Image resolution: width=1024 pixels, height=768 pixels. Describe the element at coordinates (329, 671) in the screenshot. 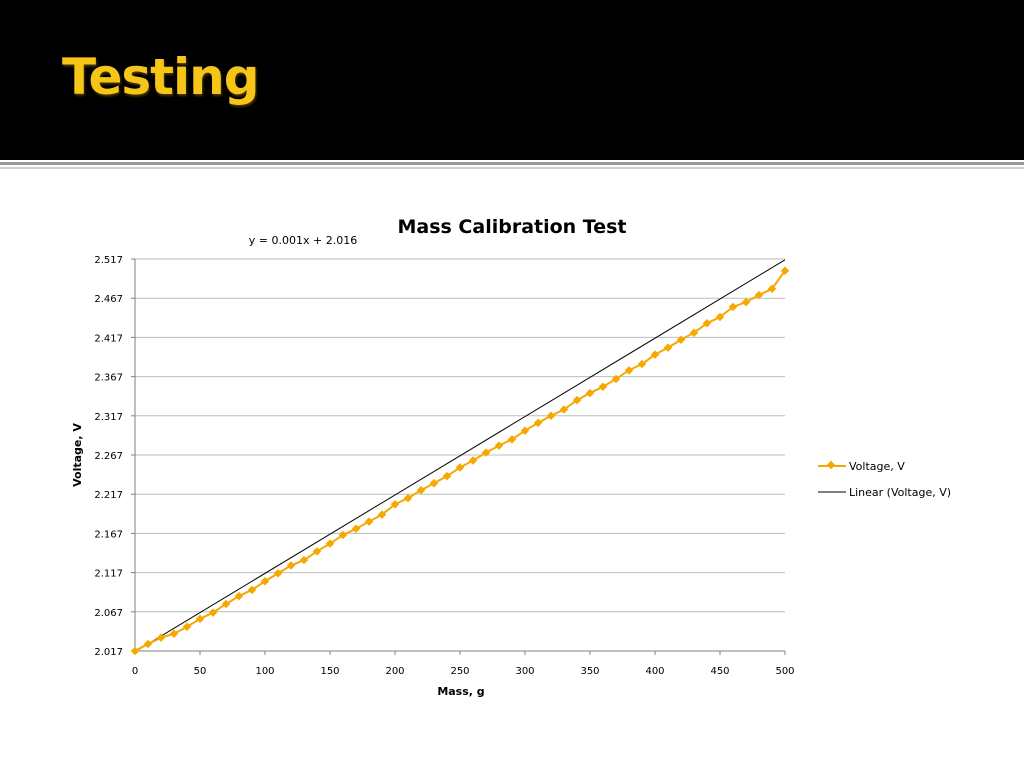

I see `x-tick-label: 150` at that location.